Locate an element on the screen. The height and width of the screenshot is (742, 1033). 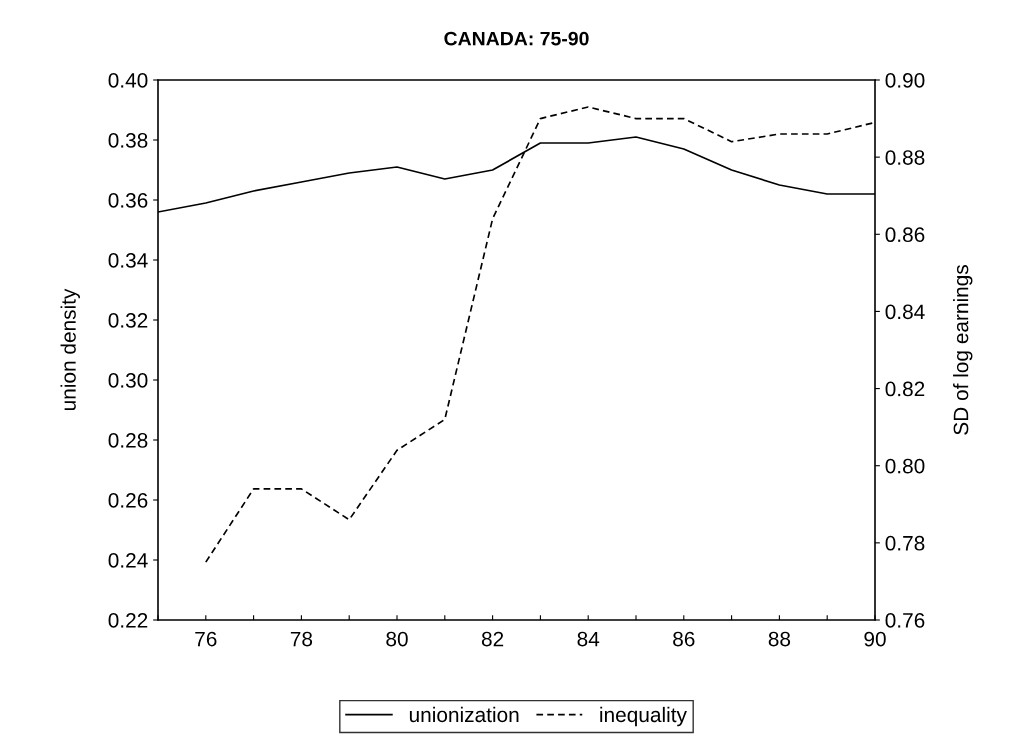
legend-label: unionization is located at coordinates (464, 714).